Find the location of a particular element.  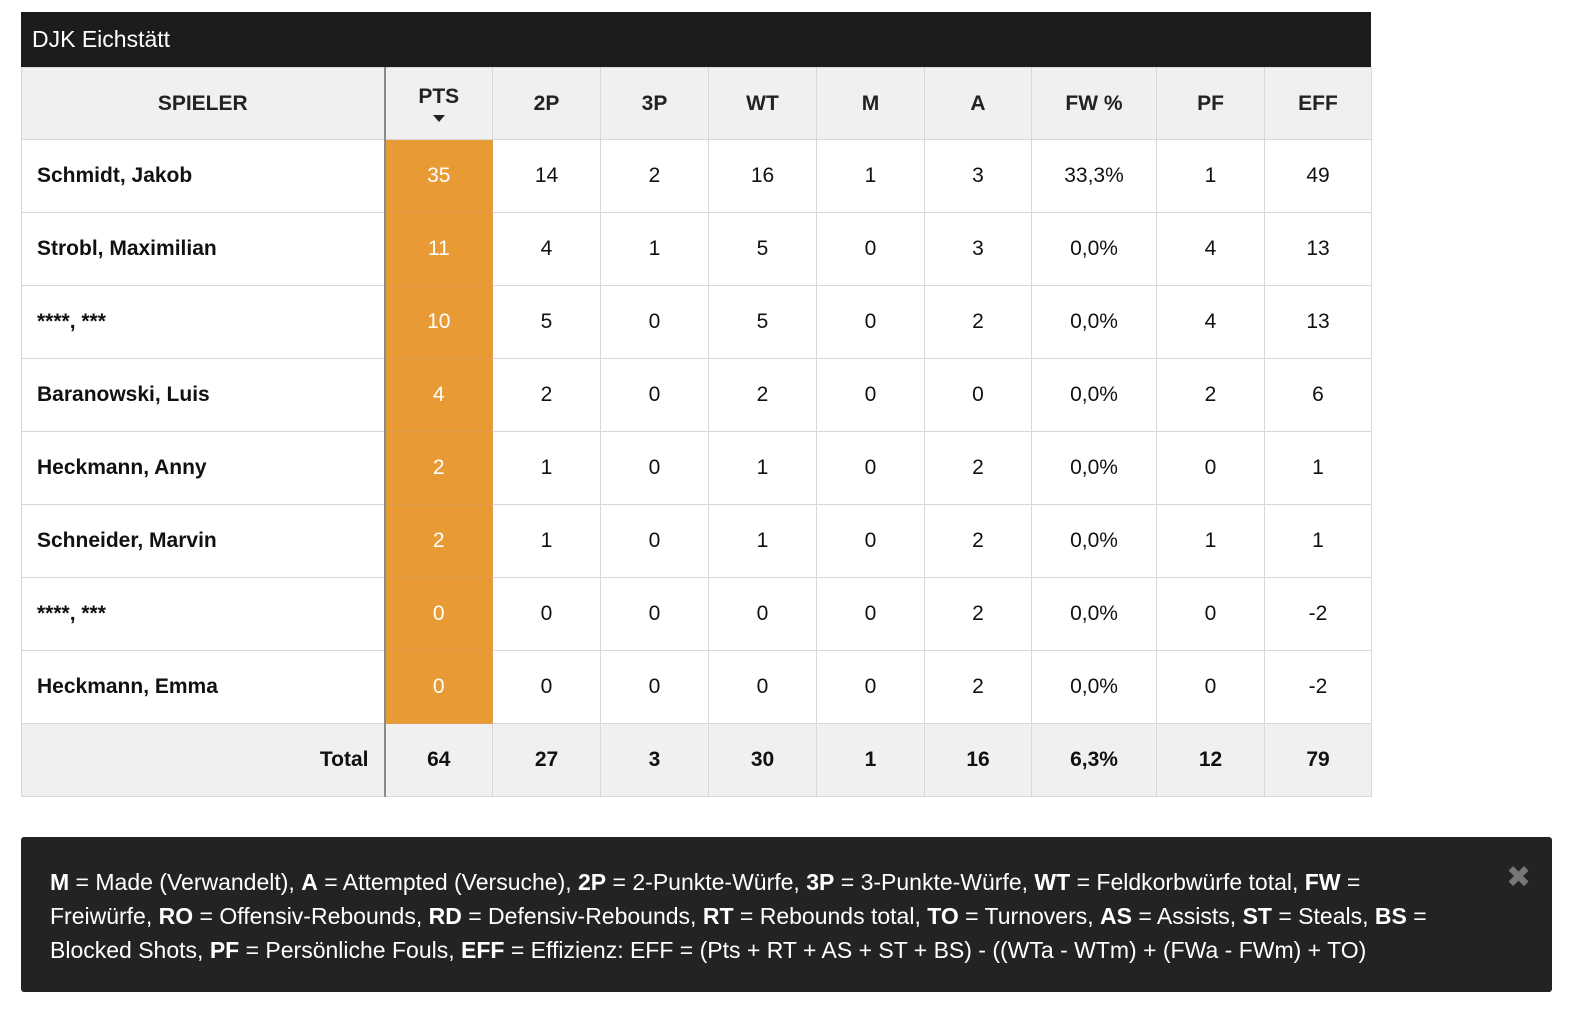

column-header-spieler: SPIELER is located at coordinates (203, 103).